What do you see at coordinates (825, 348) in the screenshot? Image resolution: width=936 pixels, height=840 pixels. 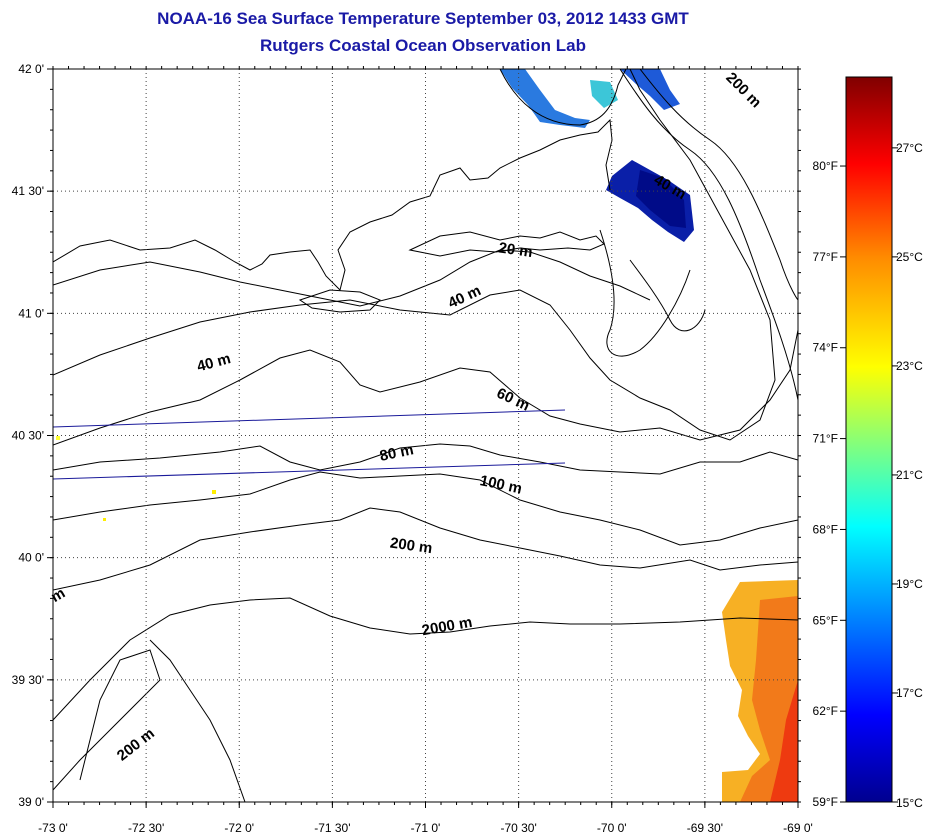 I see `cb-f-label-2: 74°F` at bounding box center [825, 348].